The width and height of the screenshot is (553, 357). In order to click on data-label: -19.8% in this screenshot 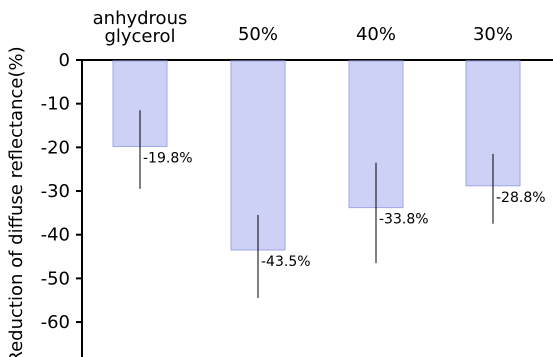, I will do `click(168, 158)`.